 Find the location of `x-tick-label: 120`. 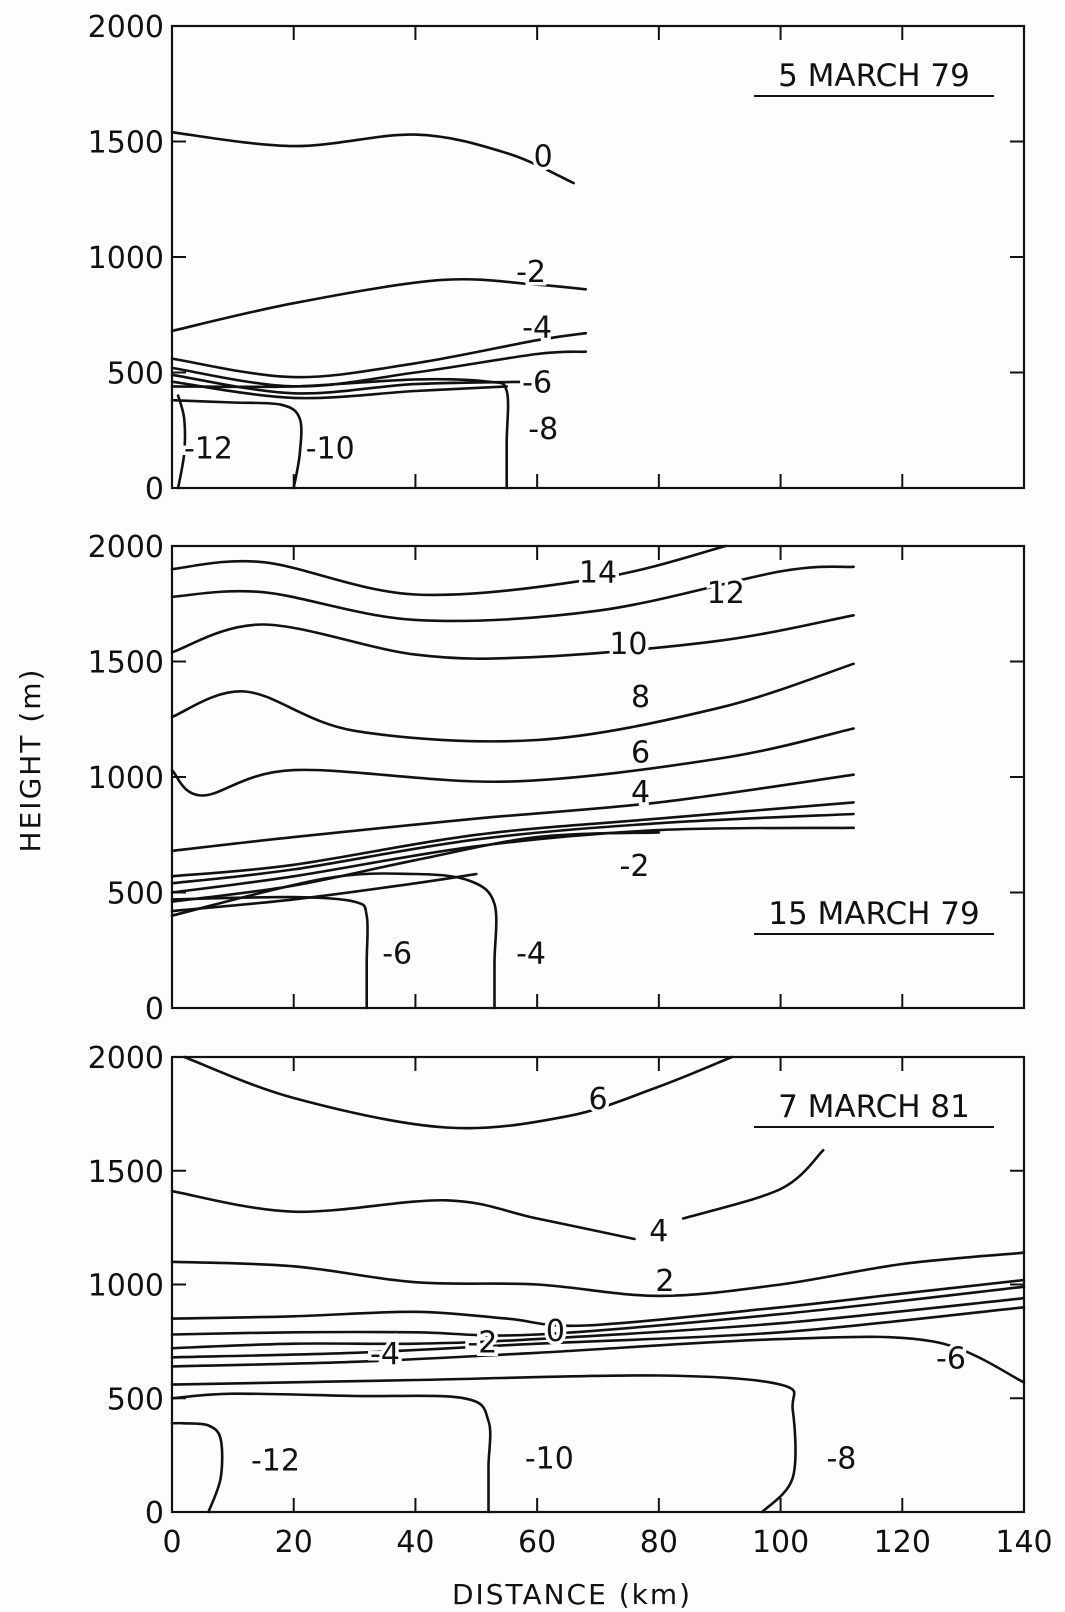

x-tick-label: 120 is located at coordinates (902, 1542).